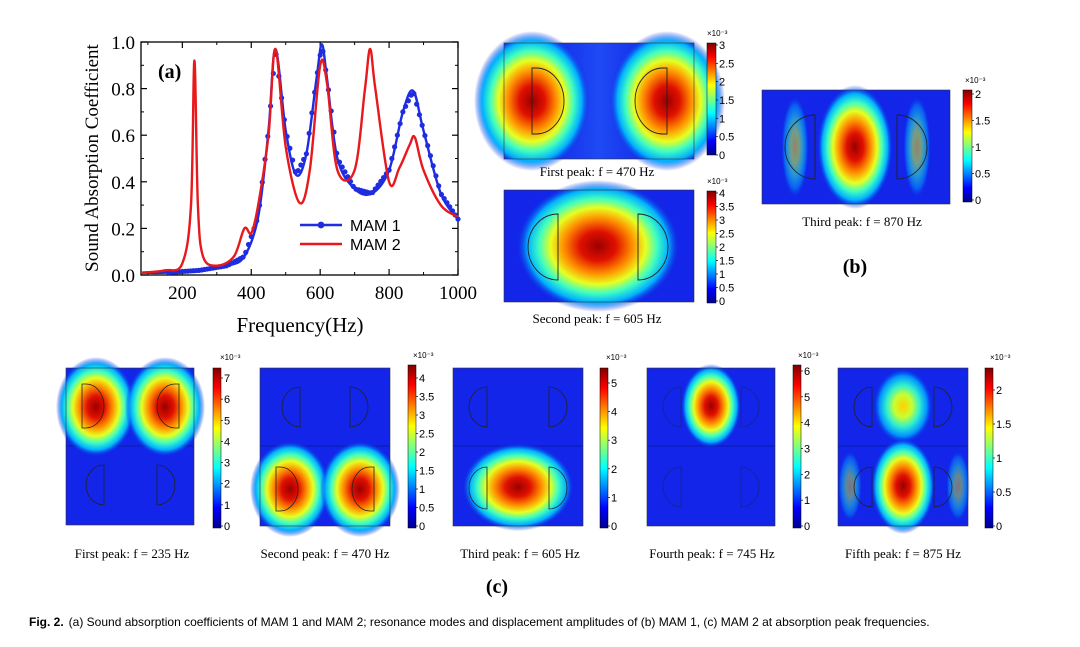 The width and height of the screenshot is (1080, 647). Describe the element at coordinates (597, 171) in the screenshot. I see `caption-b1: First peak: f = 470 Hz` at that location.